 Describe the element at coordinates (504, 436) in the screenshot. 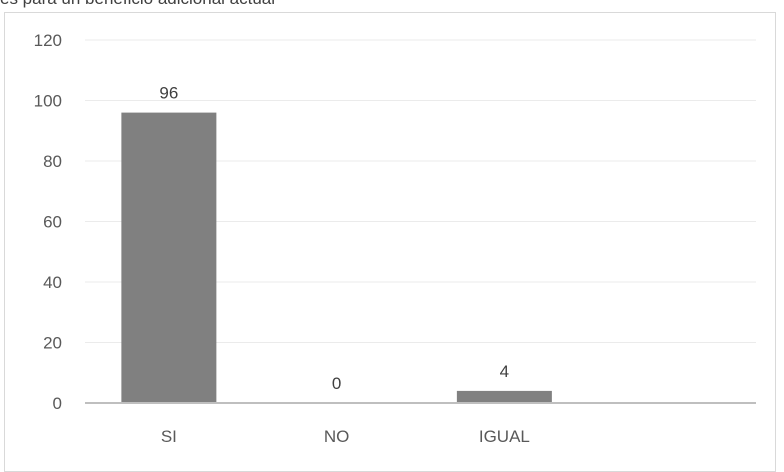

I see `x-tick-label: IGUAL` at that location.